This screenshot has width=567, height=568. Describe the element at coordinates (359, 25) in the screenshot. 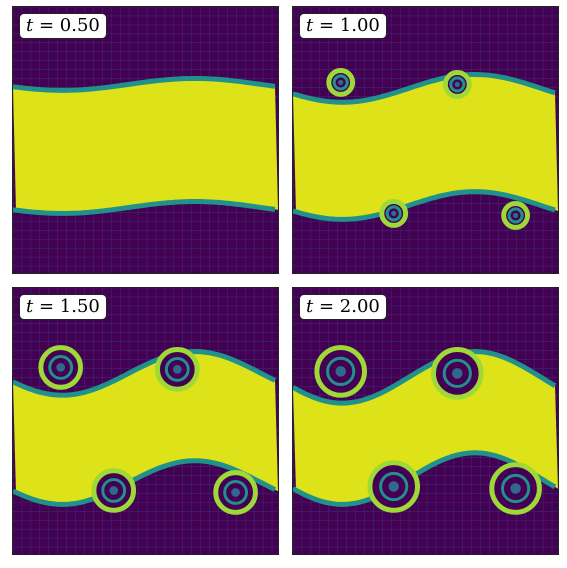

I see `time-value: 1.00` at that location.